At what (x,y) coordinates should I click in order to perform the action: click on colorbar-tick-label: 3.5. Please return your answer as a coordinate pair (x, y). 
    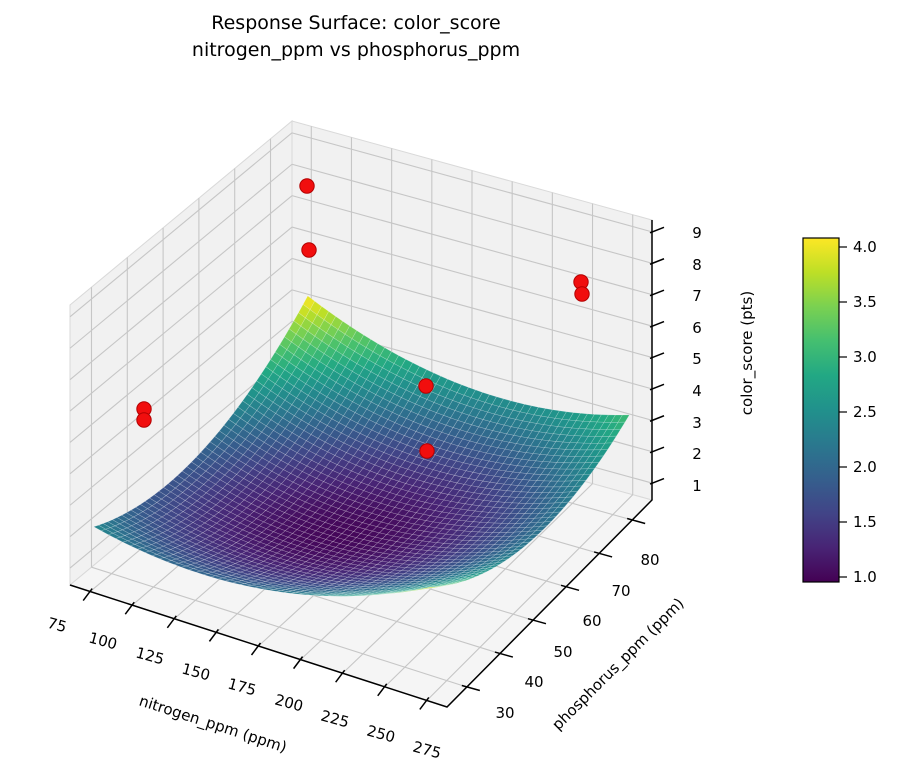
    Looking at the image, I should click on (865, 302).